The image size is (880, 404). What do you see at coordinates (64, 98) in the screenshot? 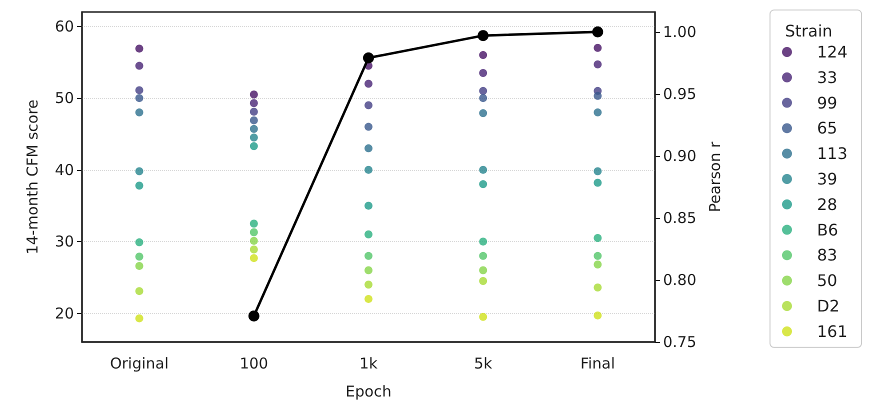
I see `y-tick-label: 50` at bounding box center [64, 98].